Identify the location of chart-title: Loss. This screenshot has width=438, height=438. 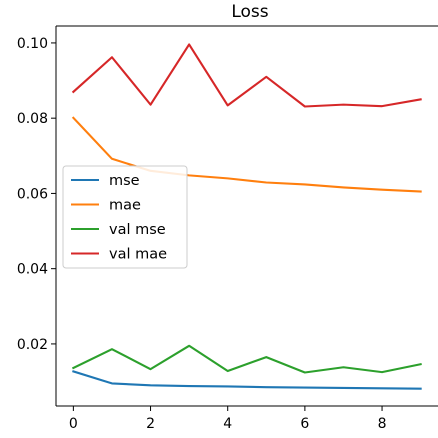
(249, 12).